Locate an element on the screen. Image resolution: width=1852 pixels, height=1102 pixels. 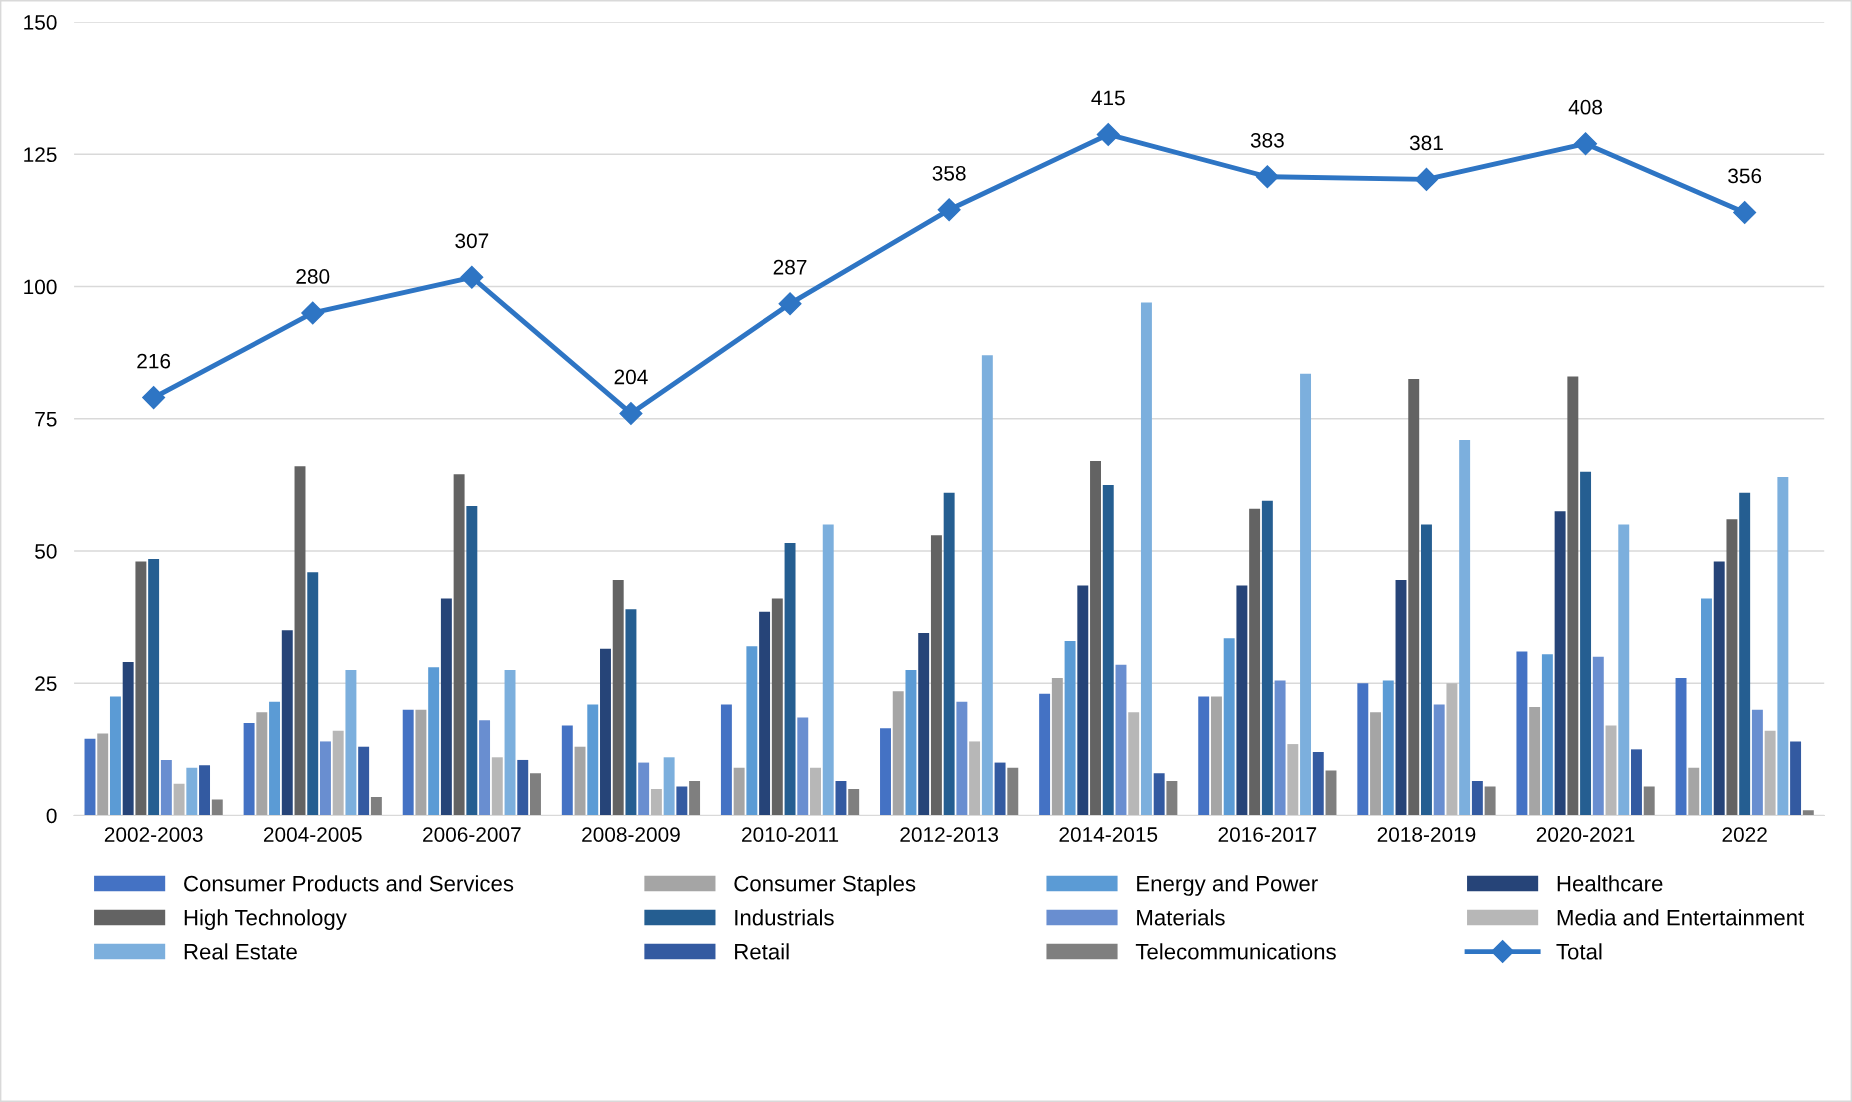
legend-label: Retail is located at coordinates (762, 951).